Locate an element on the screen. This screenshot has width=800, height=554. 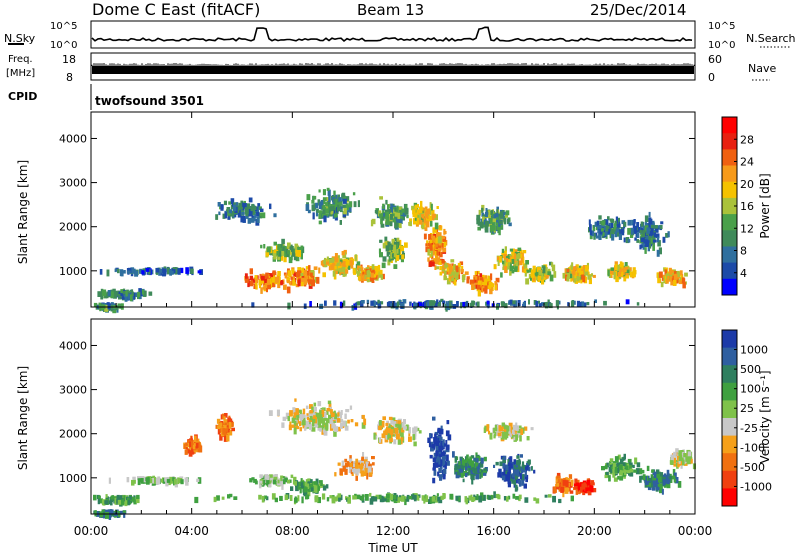
x-tick-label: 00:00 is located at coordinates (91, 531).